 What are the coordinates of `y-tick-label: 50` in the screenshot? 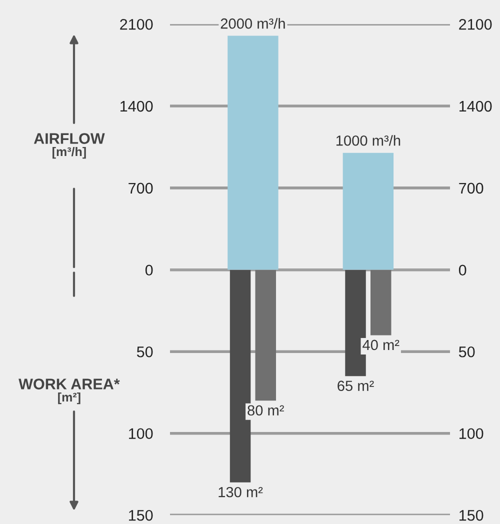 It's located at (144, 352).